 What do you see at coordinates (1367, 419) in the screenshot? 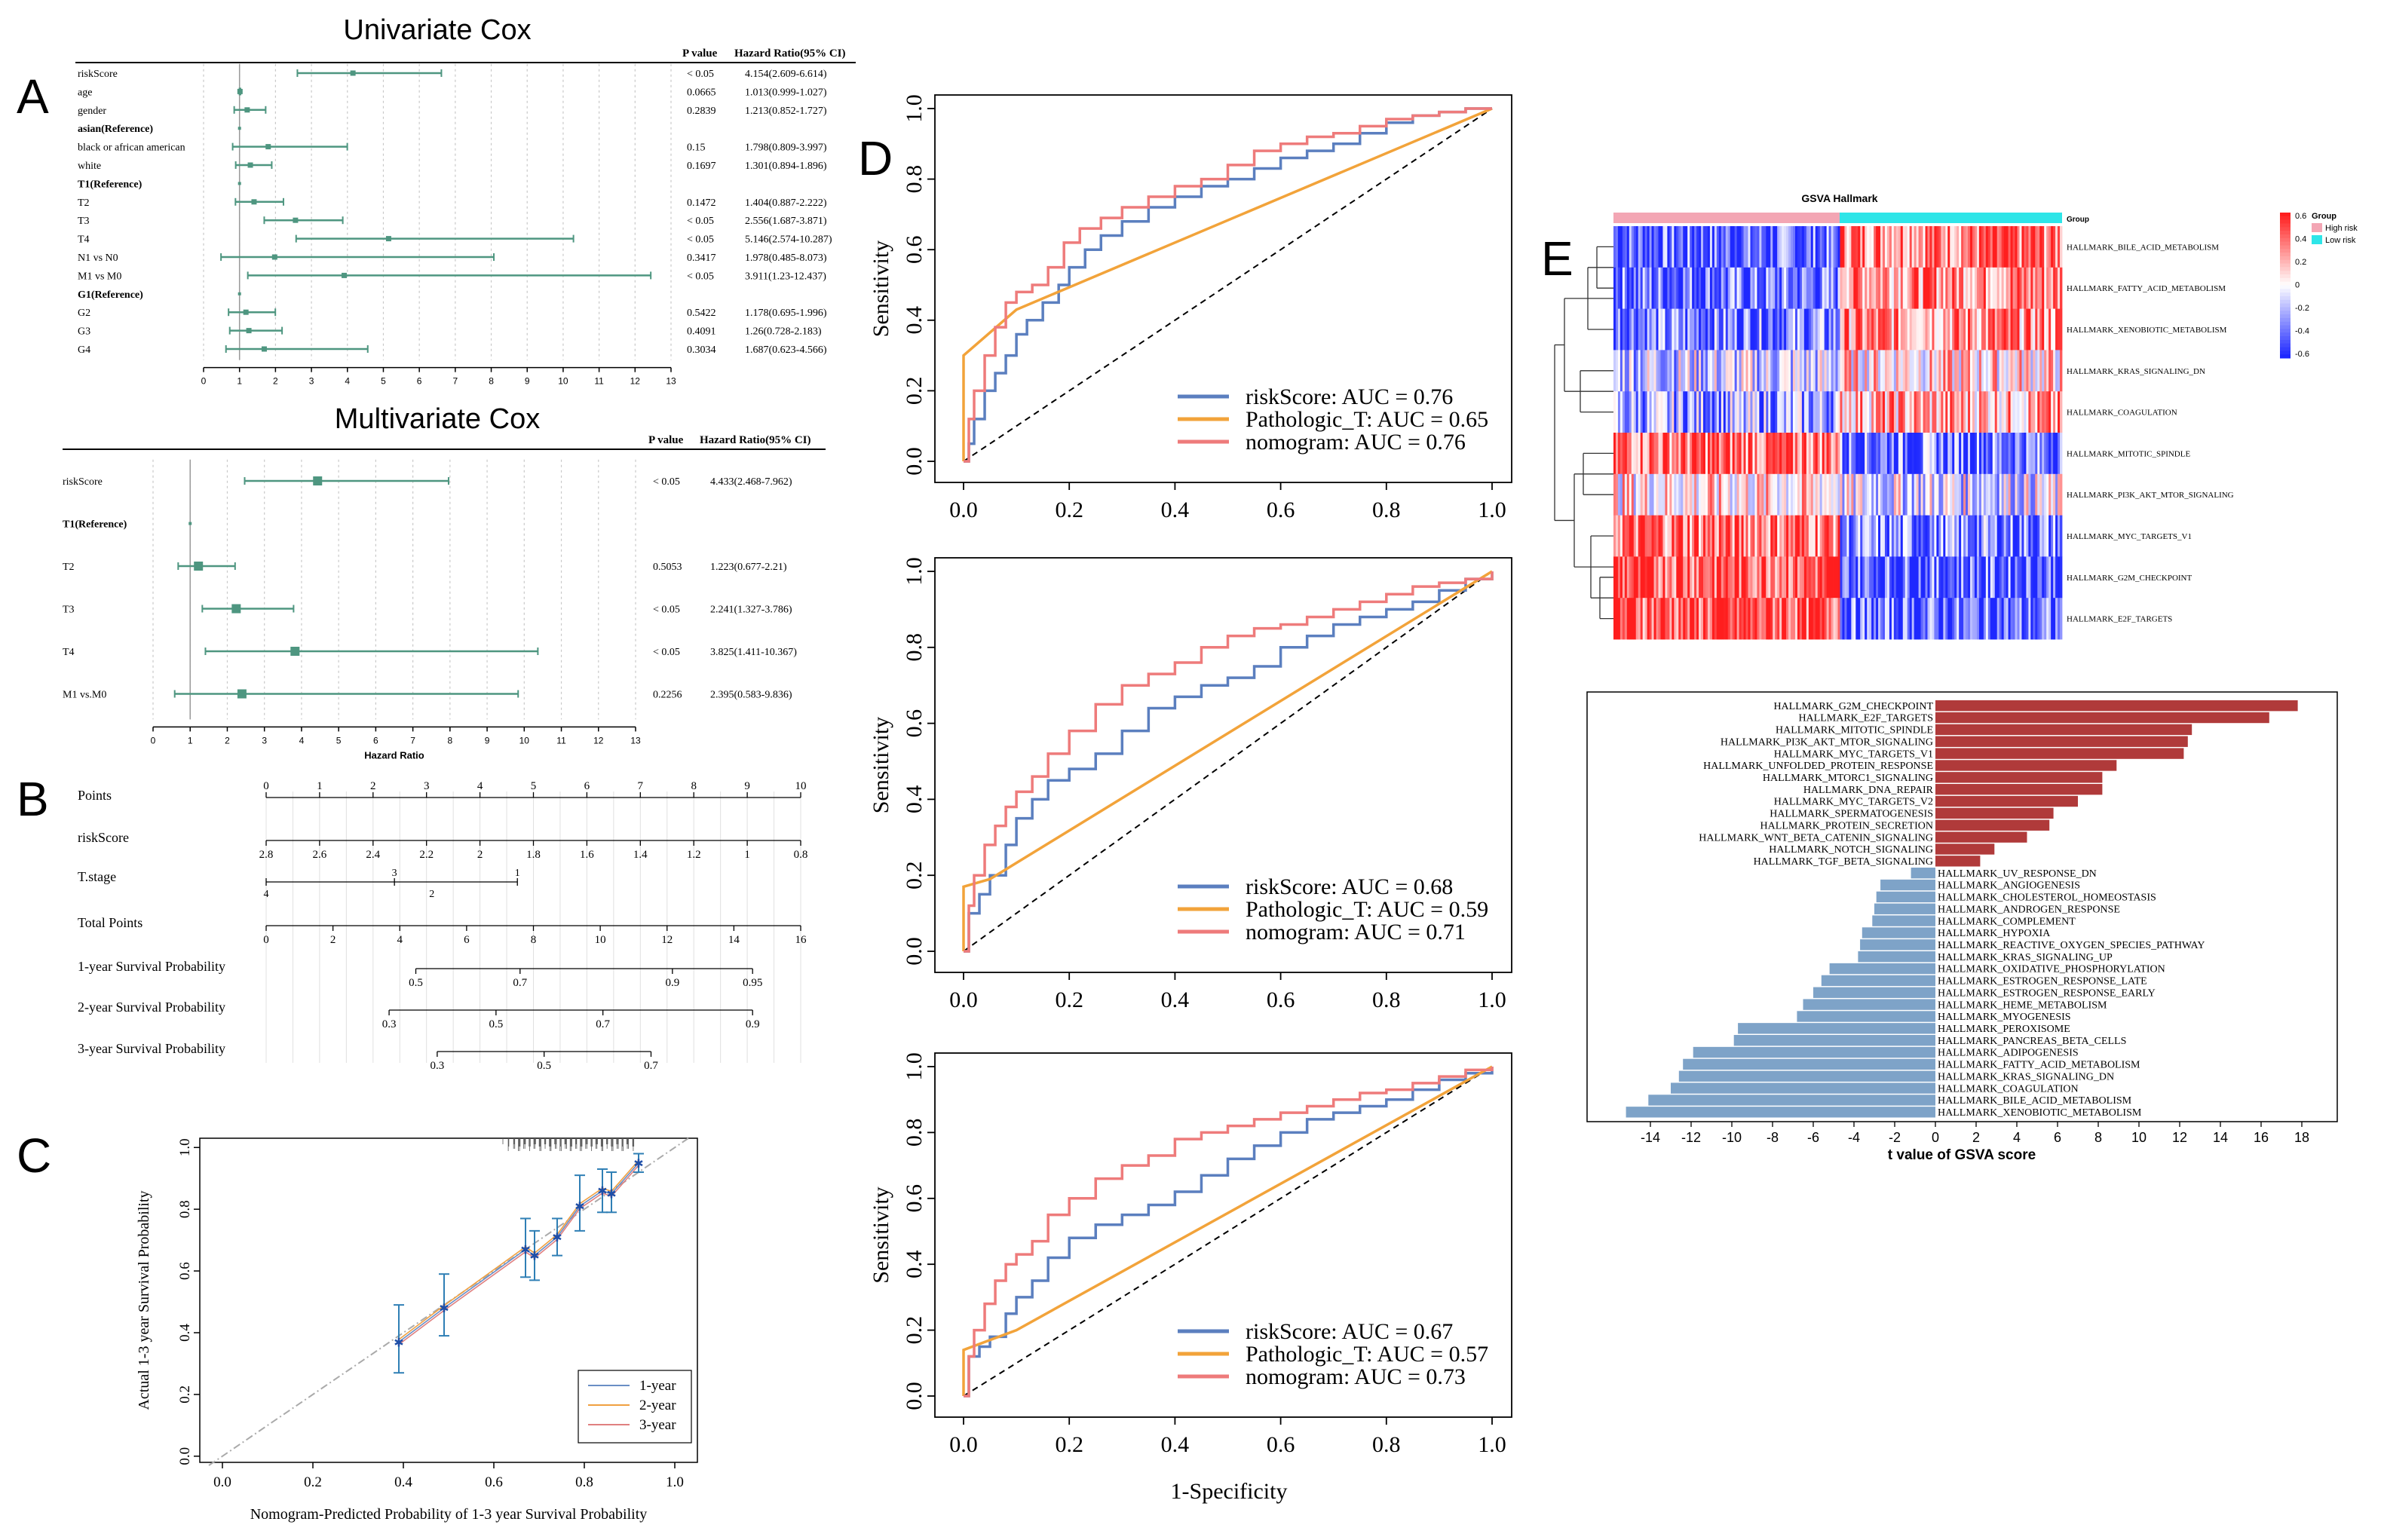
I see `legend-label: Pathologic_T: AUC = 0.65` at bounding box center [1367, 419].